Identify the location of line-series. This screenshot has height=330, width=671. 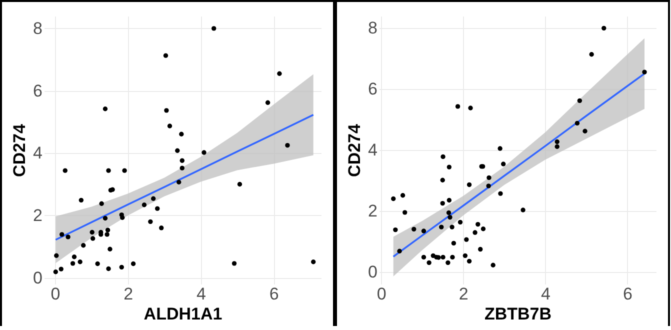
(184, 177).